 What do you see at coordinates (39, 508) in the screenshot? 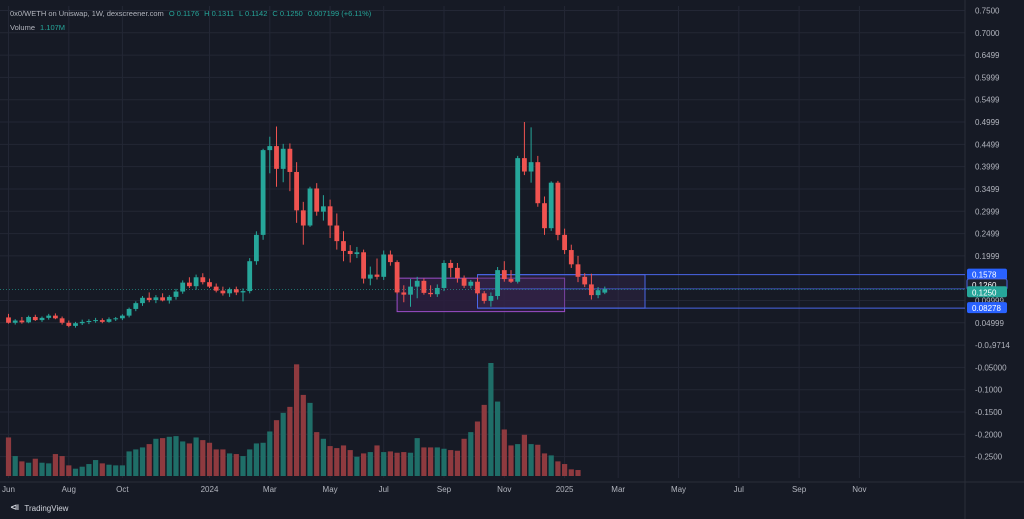
I see `tradingview-brand: ⧏ TradingView` at bounding box center [39, 508].